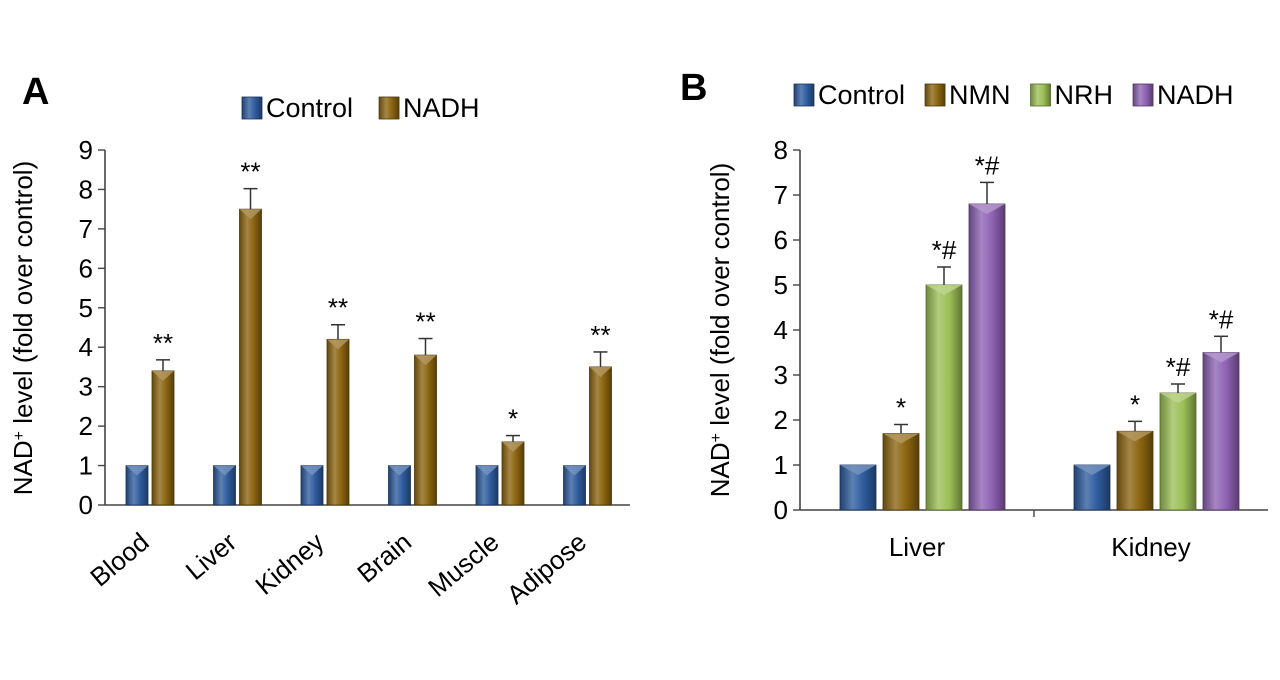 The width and height of the screenshot is (1280, 680). Describe the element at coordinates (600, 436) in the screenshot. I see `panel-a-bar-nadh-adipose` at that location.